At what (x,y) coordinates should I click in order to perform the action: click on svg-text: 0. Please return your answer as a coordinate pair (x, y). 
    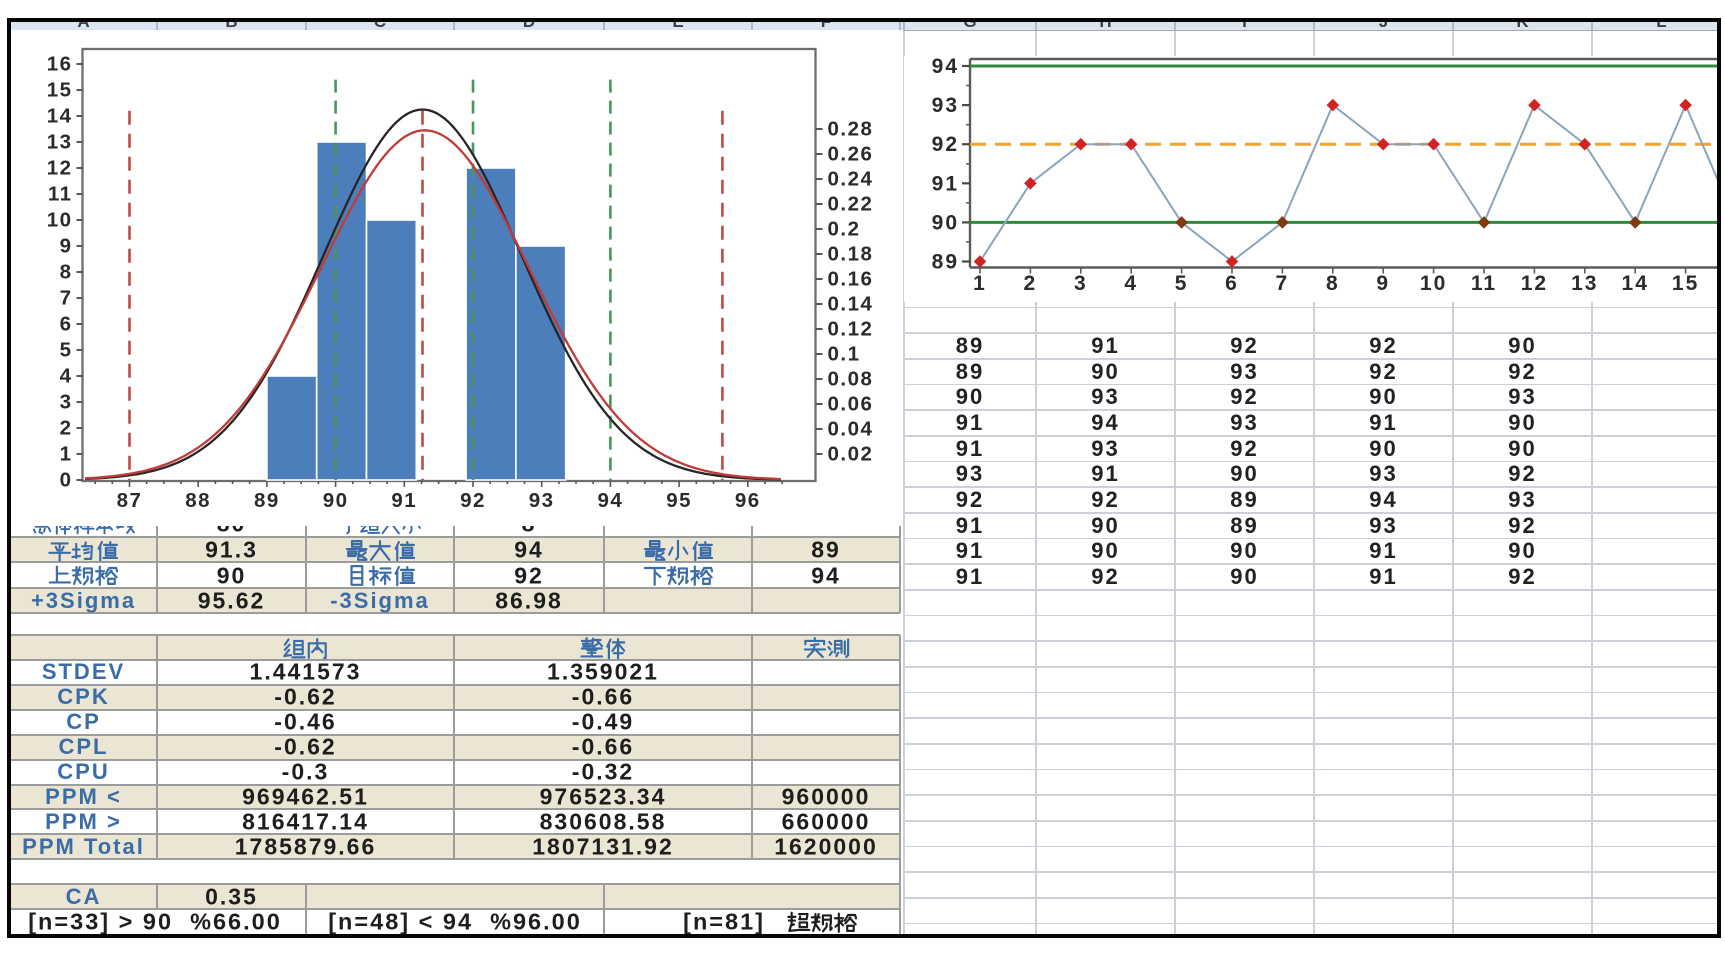
    Looking at the image, I should click on (65, 480).